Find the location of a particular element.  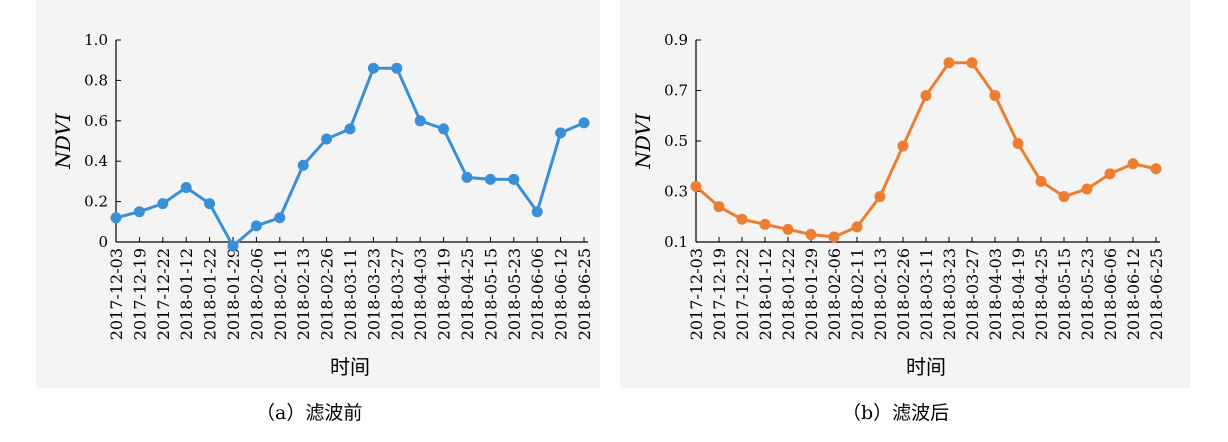

caption-after: （b）滤波后 is located at coordinates (896, 413).